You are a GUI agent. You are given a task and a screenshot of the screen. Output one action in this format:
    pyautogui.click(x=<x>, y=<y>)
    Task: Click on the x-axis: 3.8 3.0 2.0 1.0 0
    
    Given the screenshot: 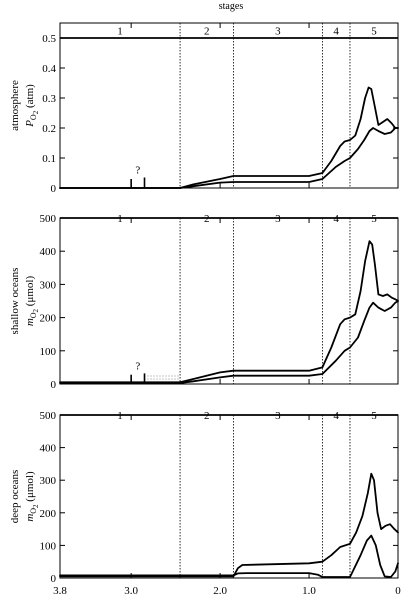 What is the action you would take?
    pyautogui.click(x=227, y=591)
    